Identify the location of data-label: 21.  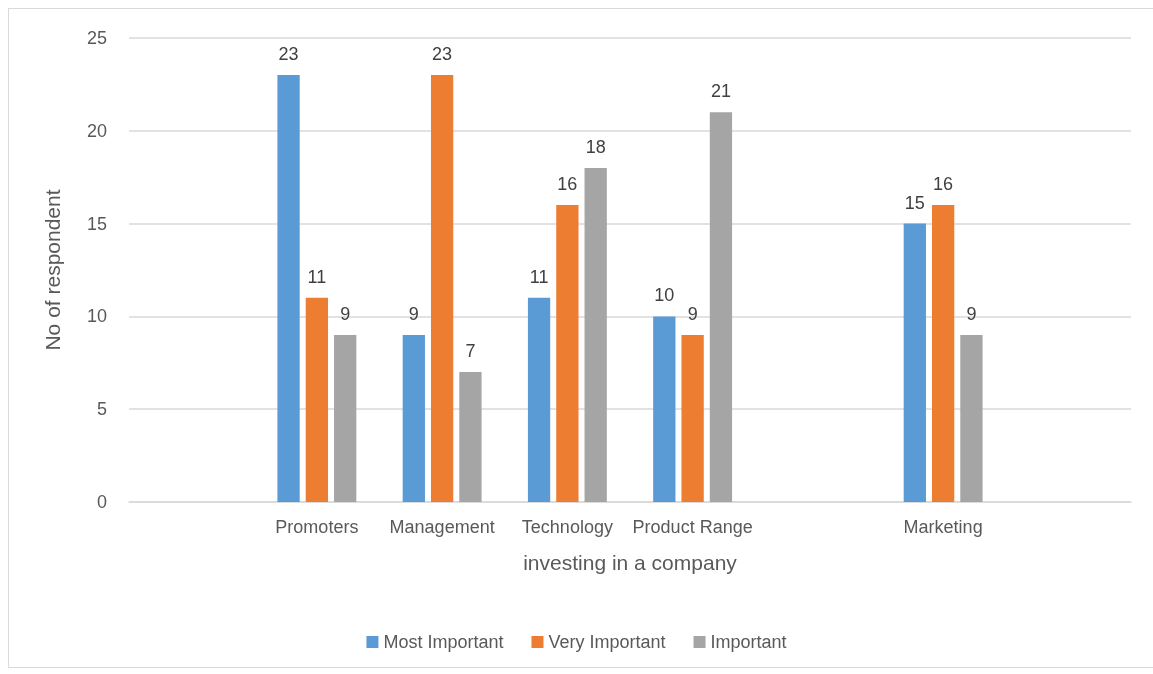
(720, 91).